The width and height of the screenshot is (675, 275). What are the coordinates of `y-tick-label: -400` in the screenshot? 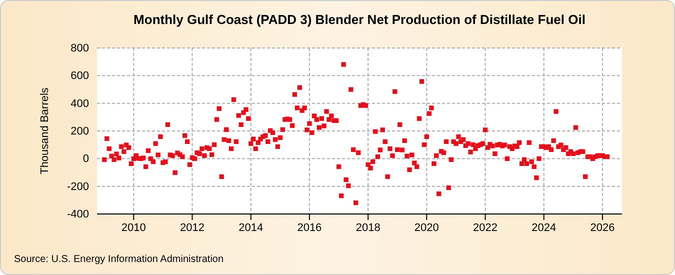 It's located at (77, 214).